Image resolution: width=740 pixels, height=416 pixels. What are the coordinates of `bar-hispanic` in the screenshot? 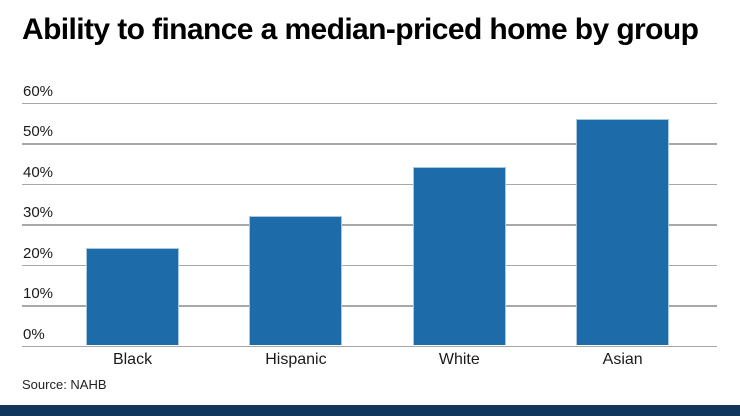 It's located at (296, 280).